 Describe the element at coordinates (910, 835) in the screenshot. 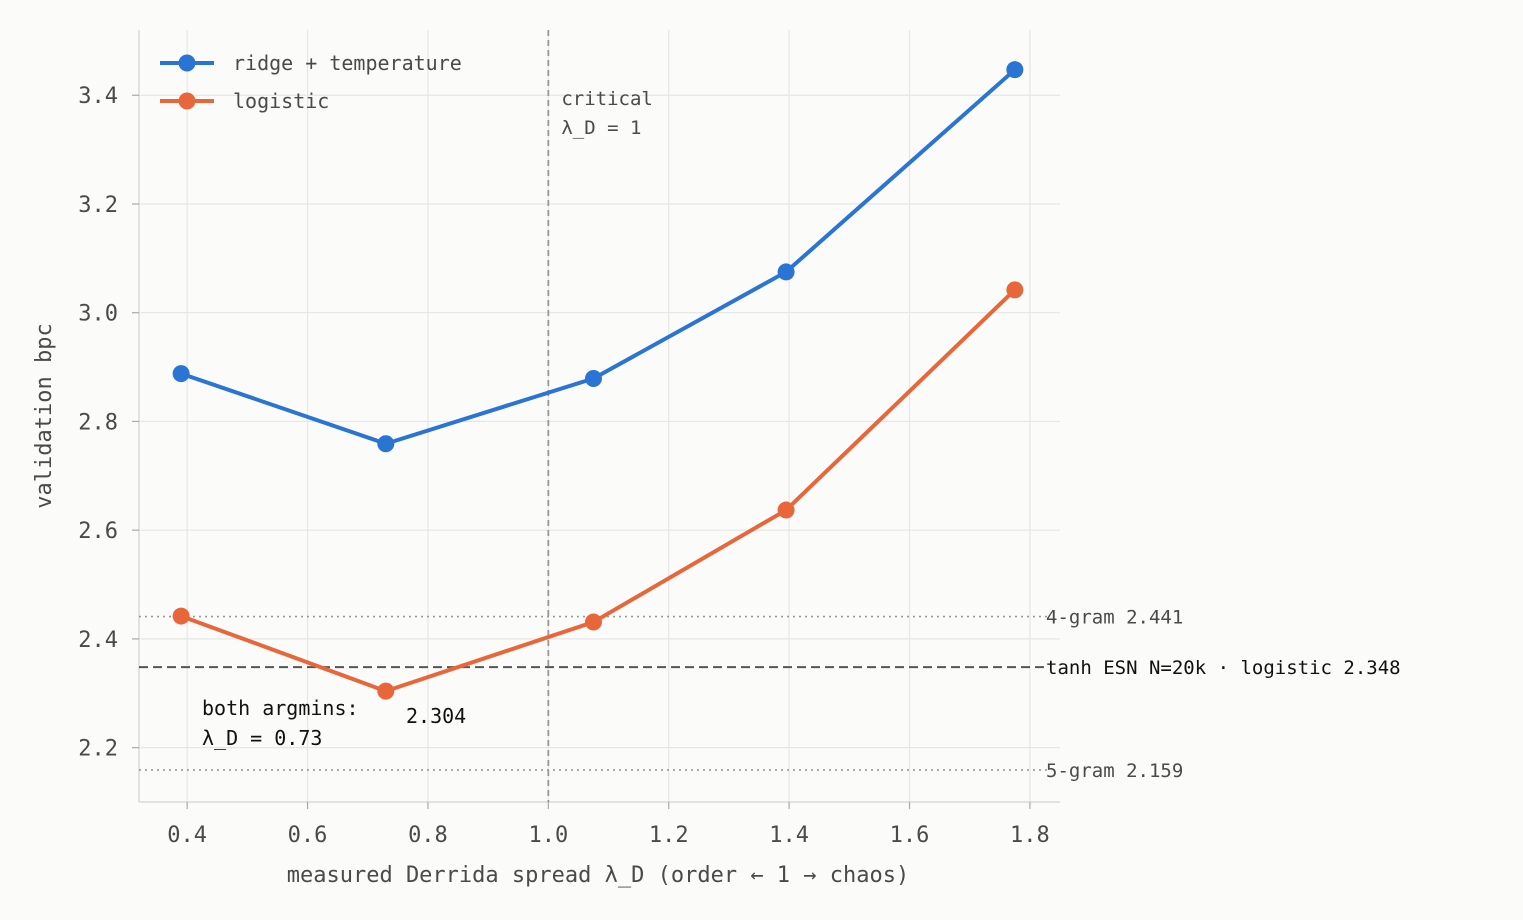

I see `x-tick-label: 1.6` at that location.